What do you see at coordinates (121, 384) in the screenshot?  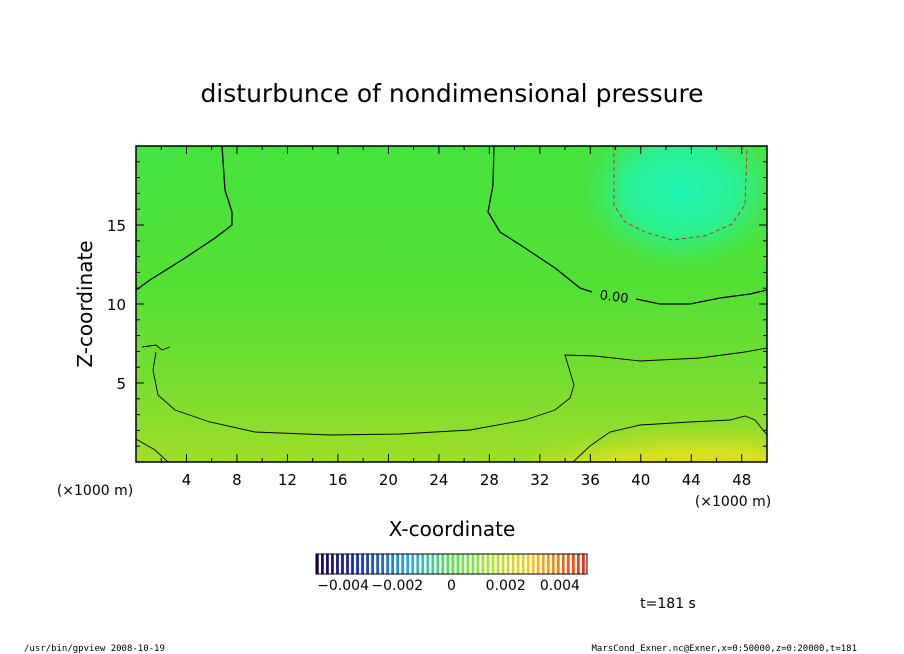 I see `y-tick-label: 5` at bounding box center [121, 384].